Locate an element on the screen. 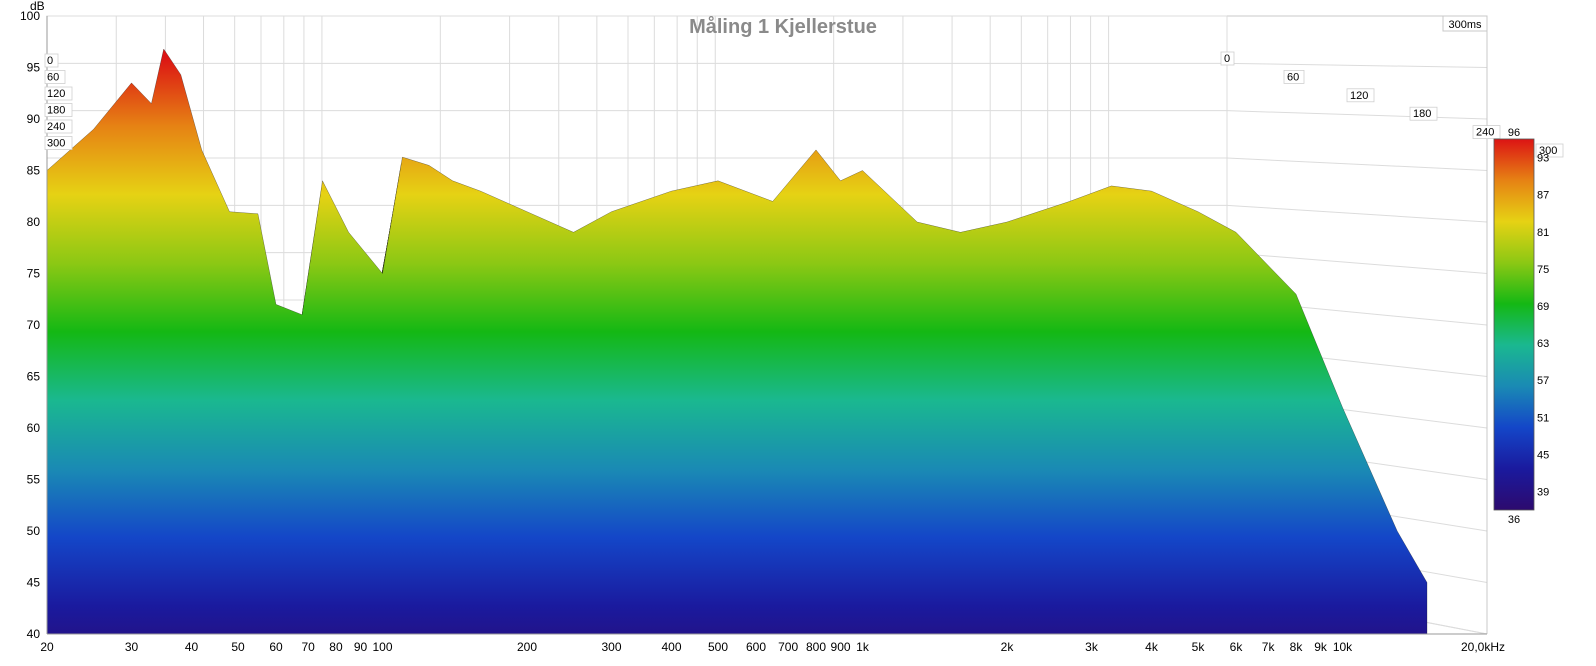  x-tick-label: 500 is located at coordinates (718, 647).